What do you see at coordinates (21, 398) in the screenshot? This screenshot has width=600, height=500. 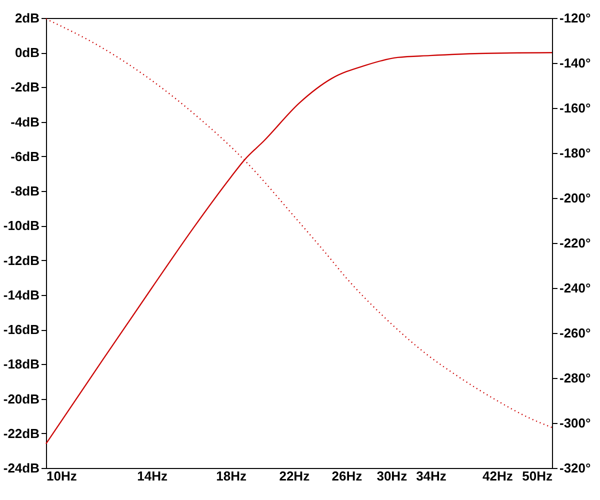 I see `y-tick-label: -20dB` at bounding box center [21, 398].